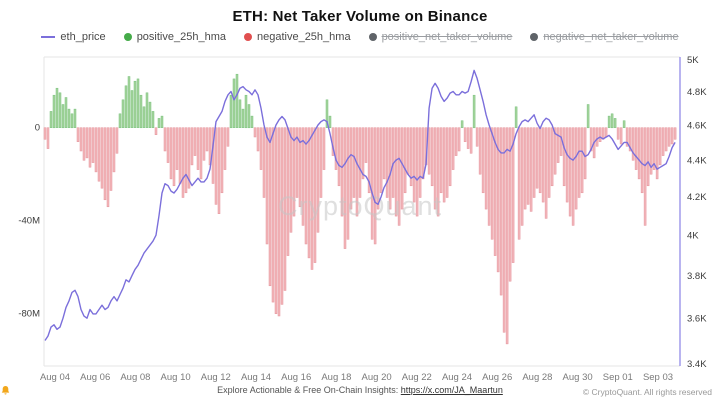  I want to click on legend-item-negative_net_taker_volume: negative_net_taker_volume, so click(604, 37).